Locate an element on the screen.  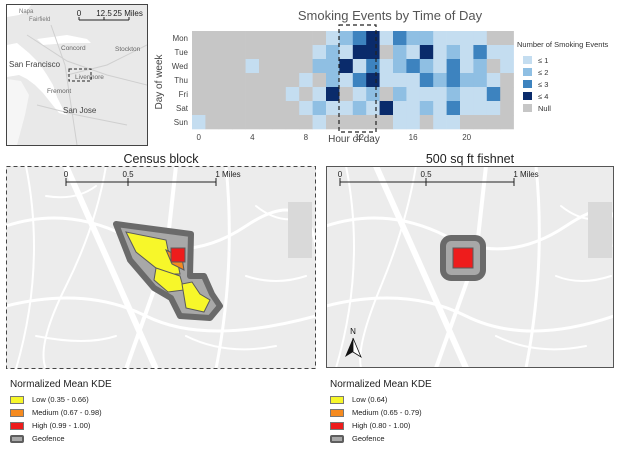
census-legend-label: Geofence is located at coordinates (48, 438).